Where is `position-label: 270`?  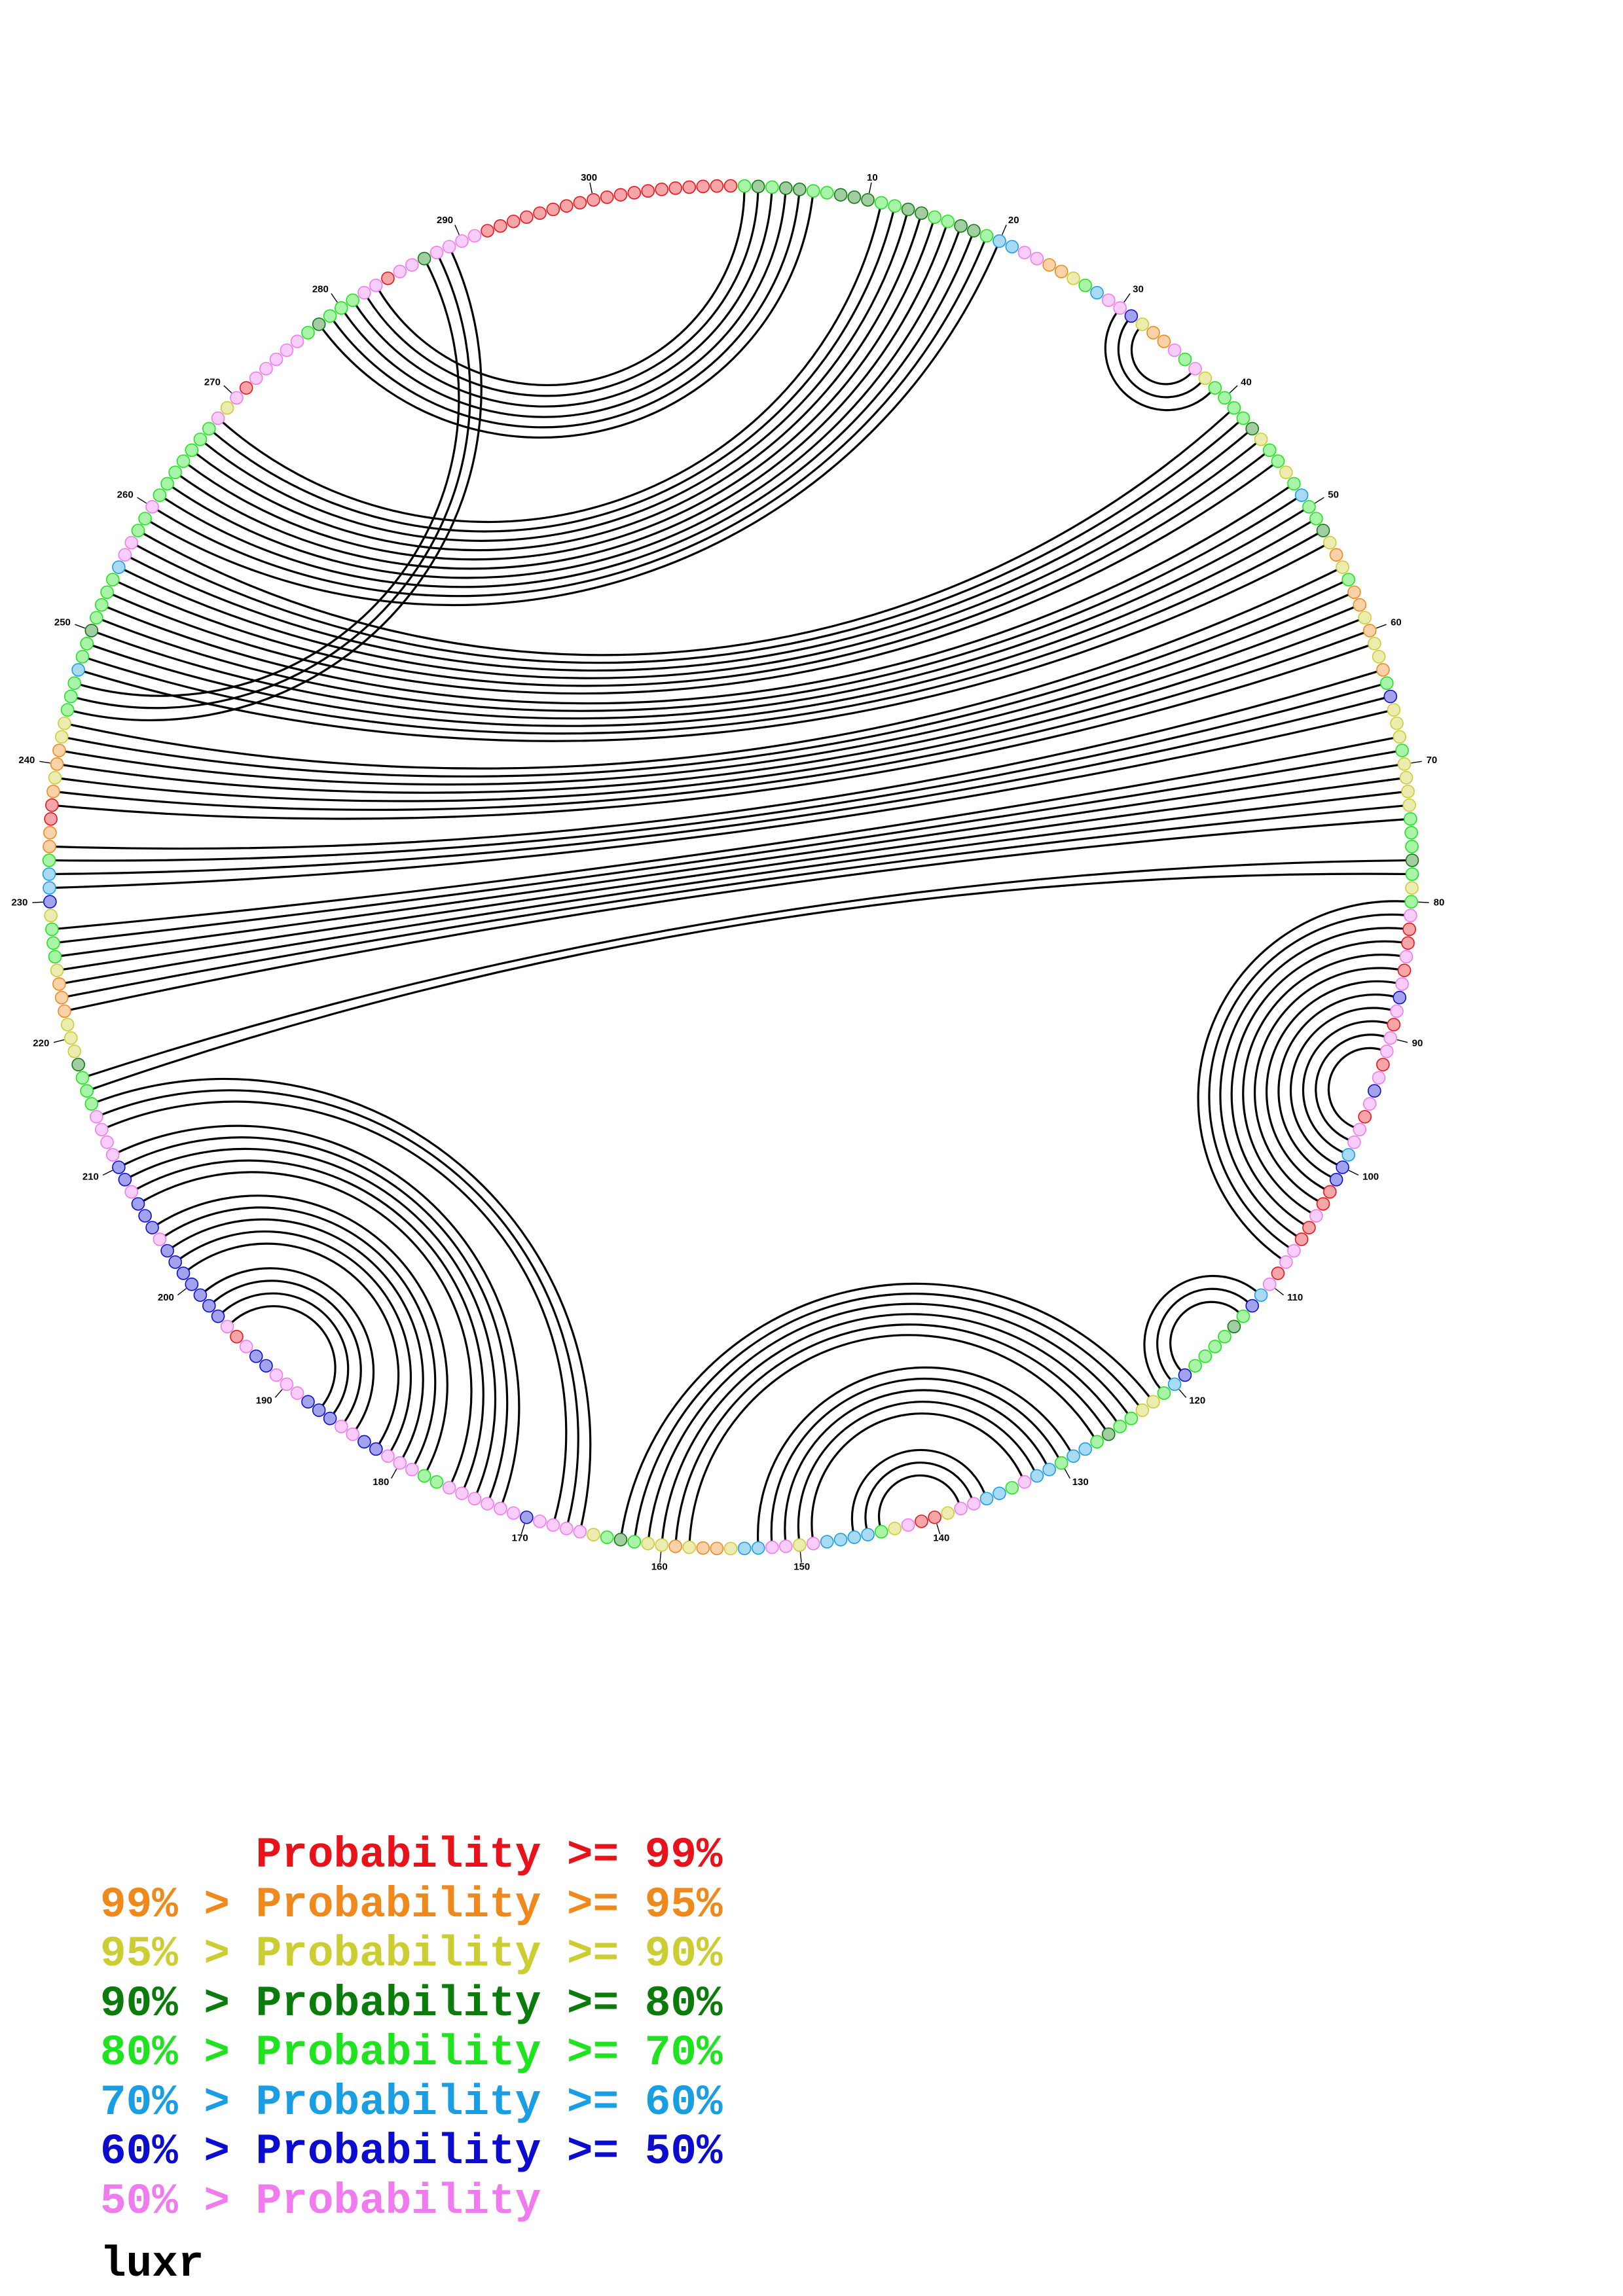
position-label: 270 is located at coordinates (212, 381).